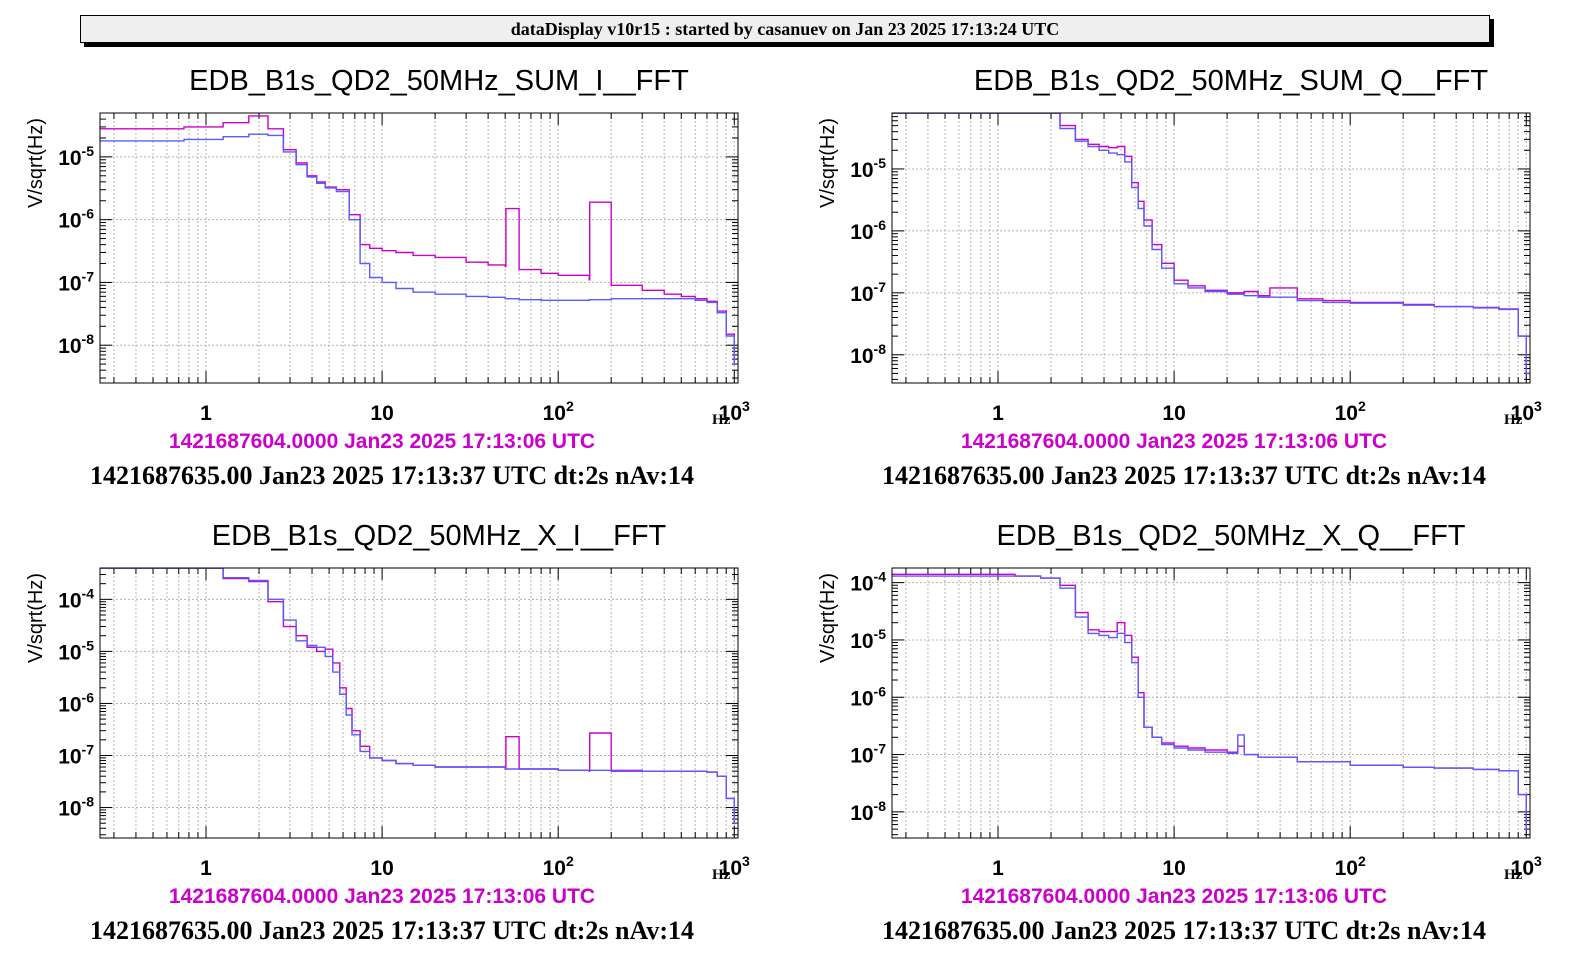 Image resolution: width=1584 pixels, height=961 pixels. I want to click on chart-title: EDB_B1s_QD2_50MHz_X_I__FFT, so click(439, 536).